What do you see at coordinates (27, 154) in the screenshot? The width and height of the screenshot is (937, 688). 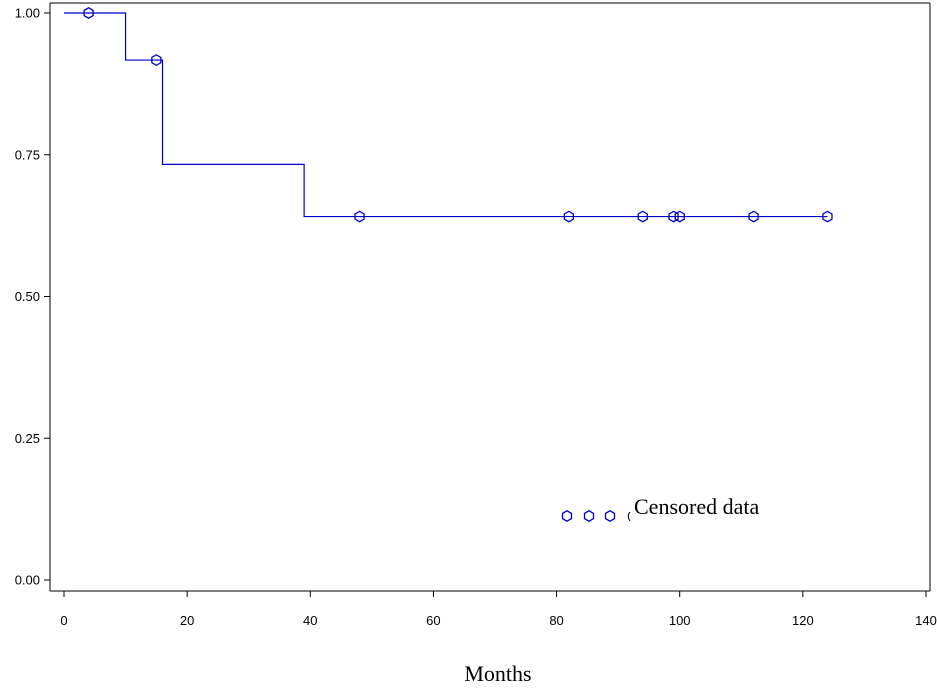 I see `y-tick-label: 0.75` at bounding box center [27, 154].